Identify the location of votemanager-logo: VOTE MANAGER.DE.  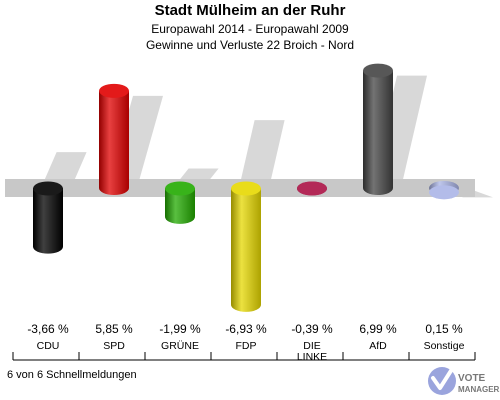
(464, 379).